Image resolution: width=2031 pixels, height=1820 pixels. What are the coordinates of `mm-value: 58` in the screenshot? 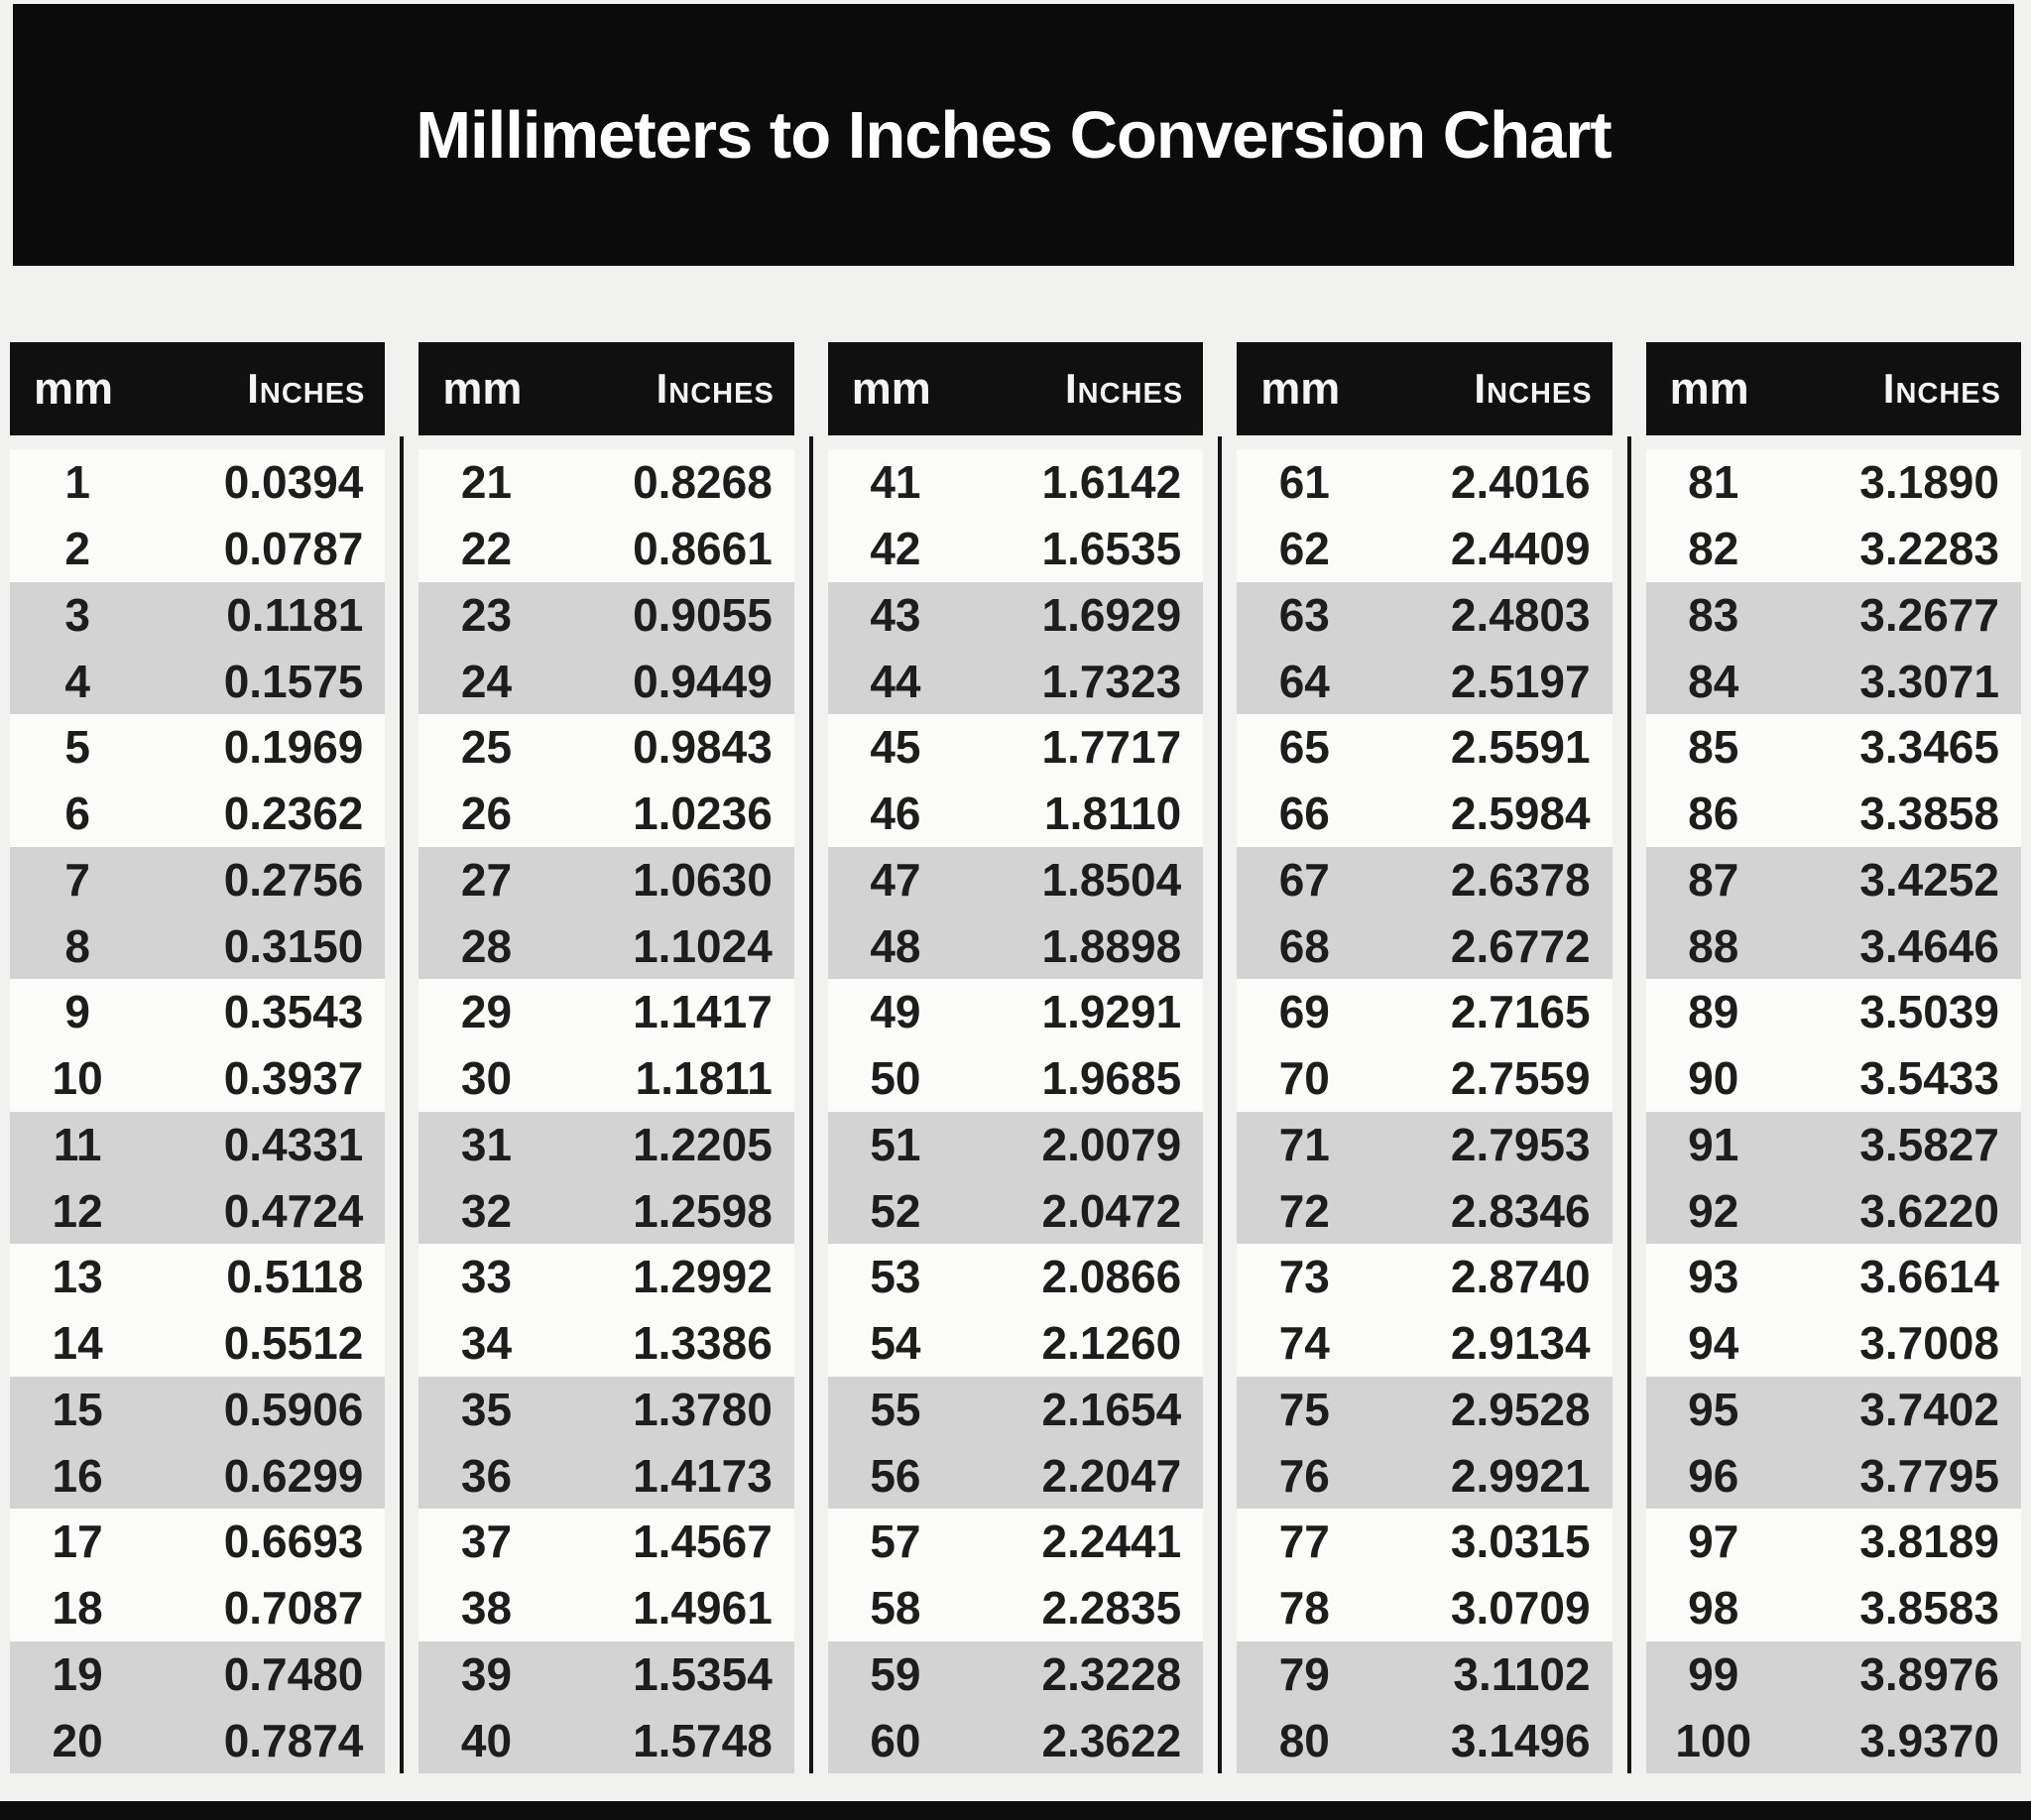 It's located at (896, 1608).